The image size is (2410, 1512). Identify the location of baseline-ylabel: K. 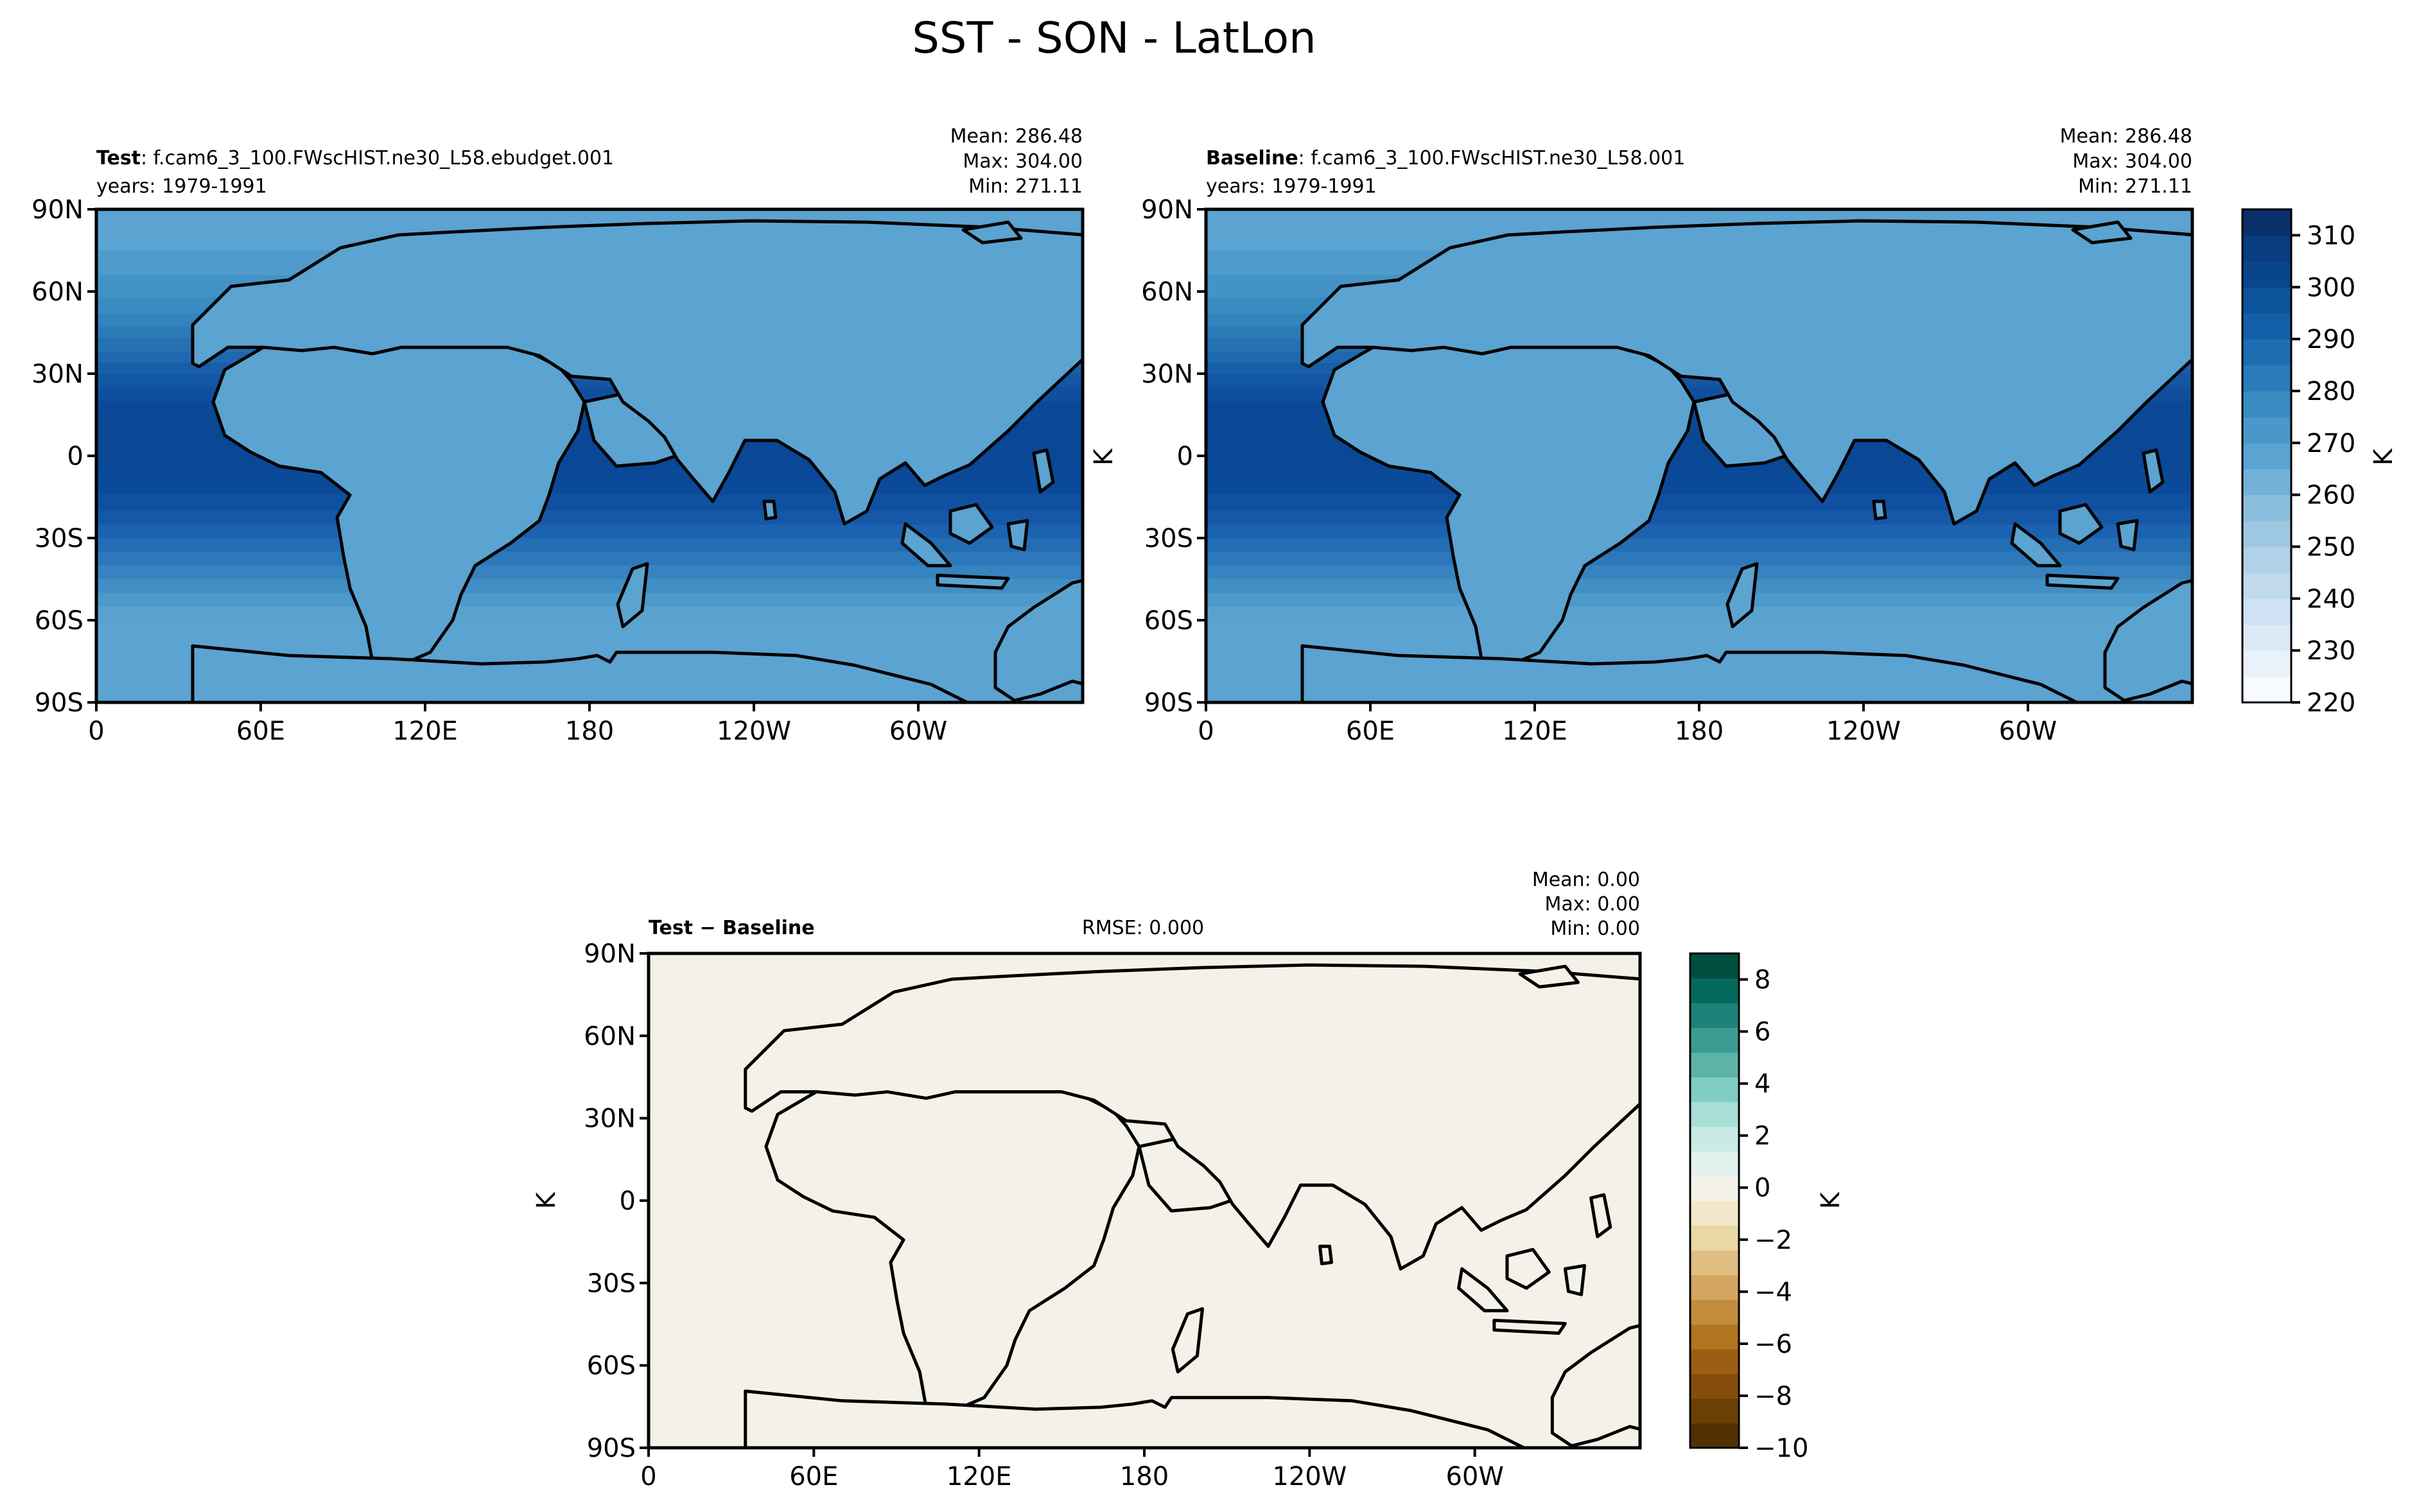
(1104, 456).